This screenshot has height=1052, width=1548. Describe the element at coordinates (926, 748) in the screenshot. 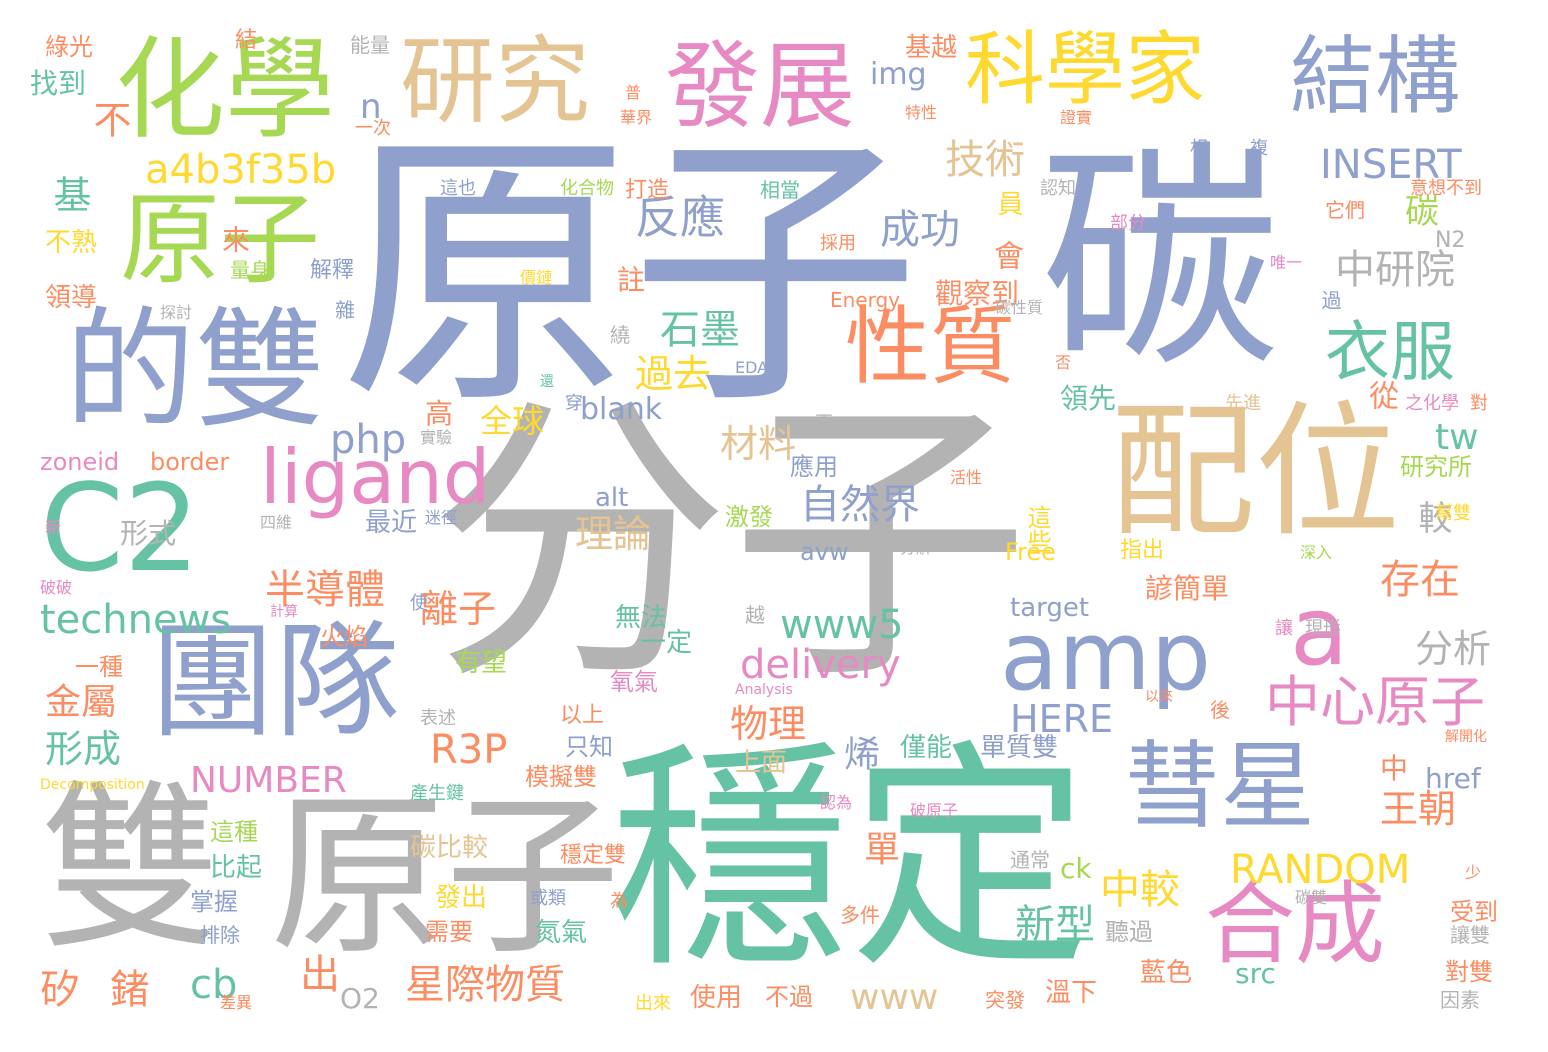

I see `word-127: 僅能` at that location.